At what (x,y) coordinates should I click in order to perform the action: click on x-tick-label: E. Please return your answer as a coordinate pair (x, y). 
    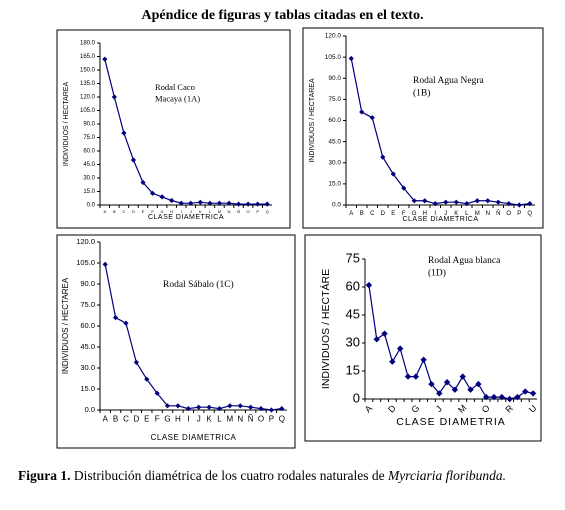
    Looking at the image, I should click on (146, 419).